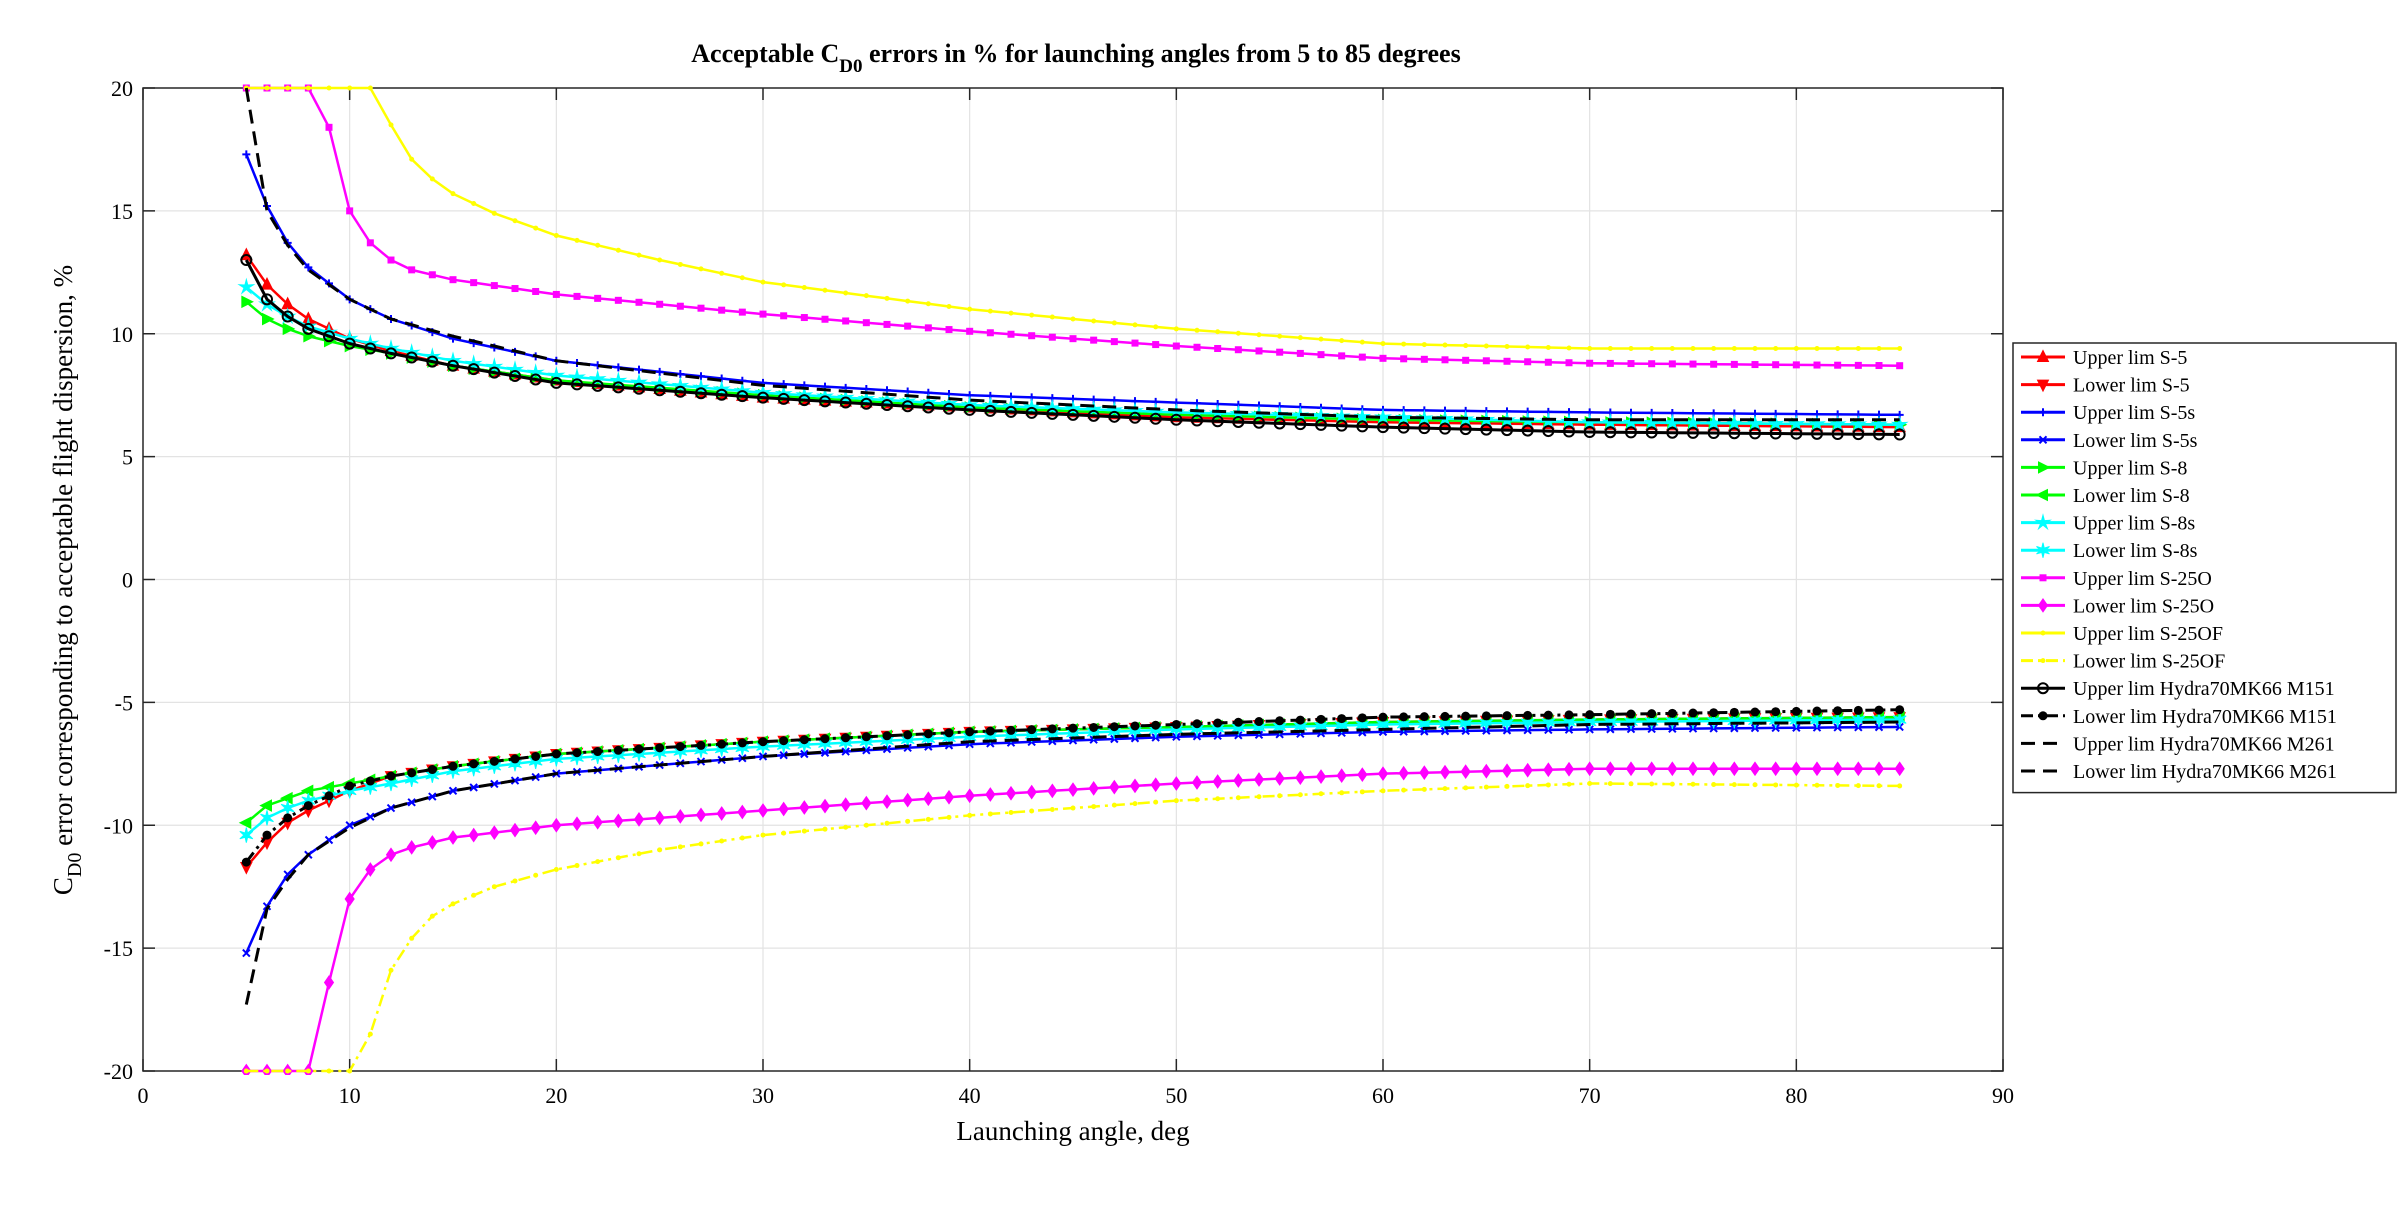  I want to click on y-tick-label: 15, so click(122, 211).